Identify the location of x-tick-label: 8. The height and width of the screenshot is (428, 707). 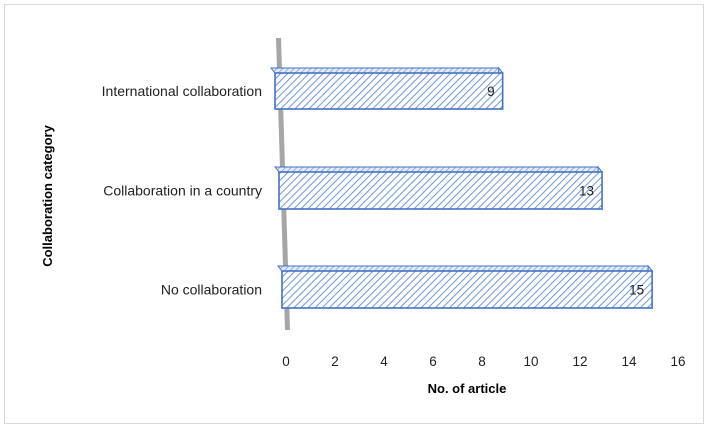
(482, 361).